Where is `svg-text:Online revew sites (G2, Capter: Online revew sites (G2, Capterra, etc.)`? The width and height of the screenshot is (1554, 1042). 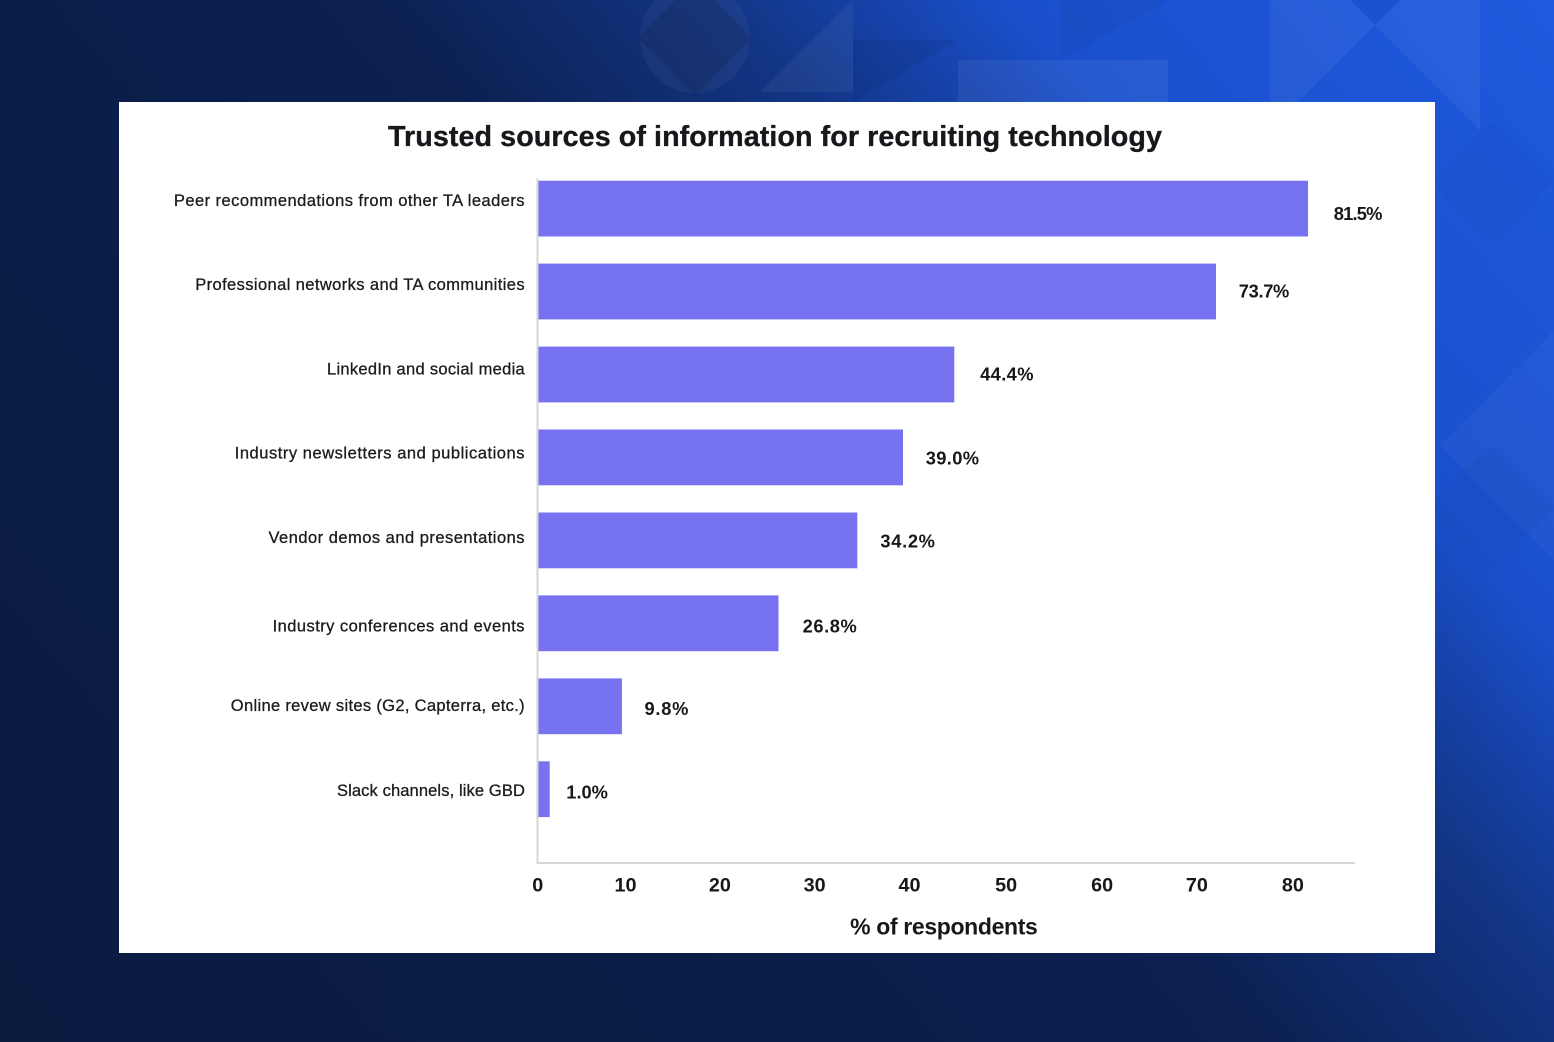
svg-text:Online revew sites (G2, Capter: Online revew sites (G2, Capterra, etc.) is located at coordinates (378, 706).